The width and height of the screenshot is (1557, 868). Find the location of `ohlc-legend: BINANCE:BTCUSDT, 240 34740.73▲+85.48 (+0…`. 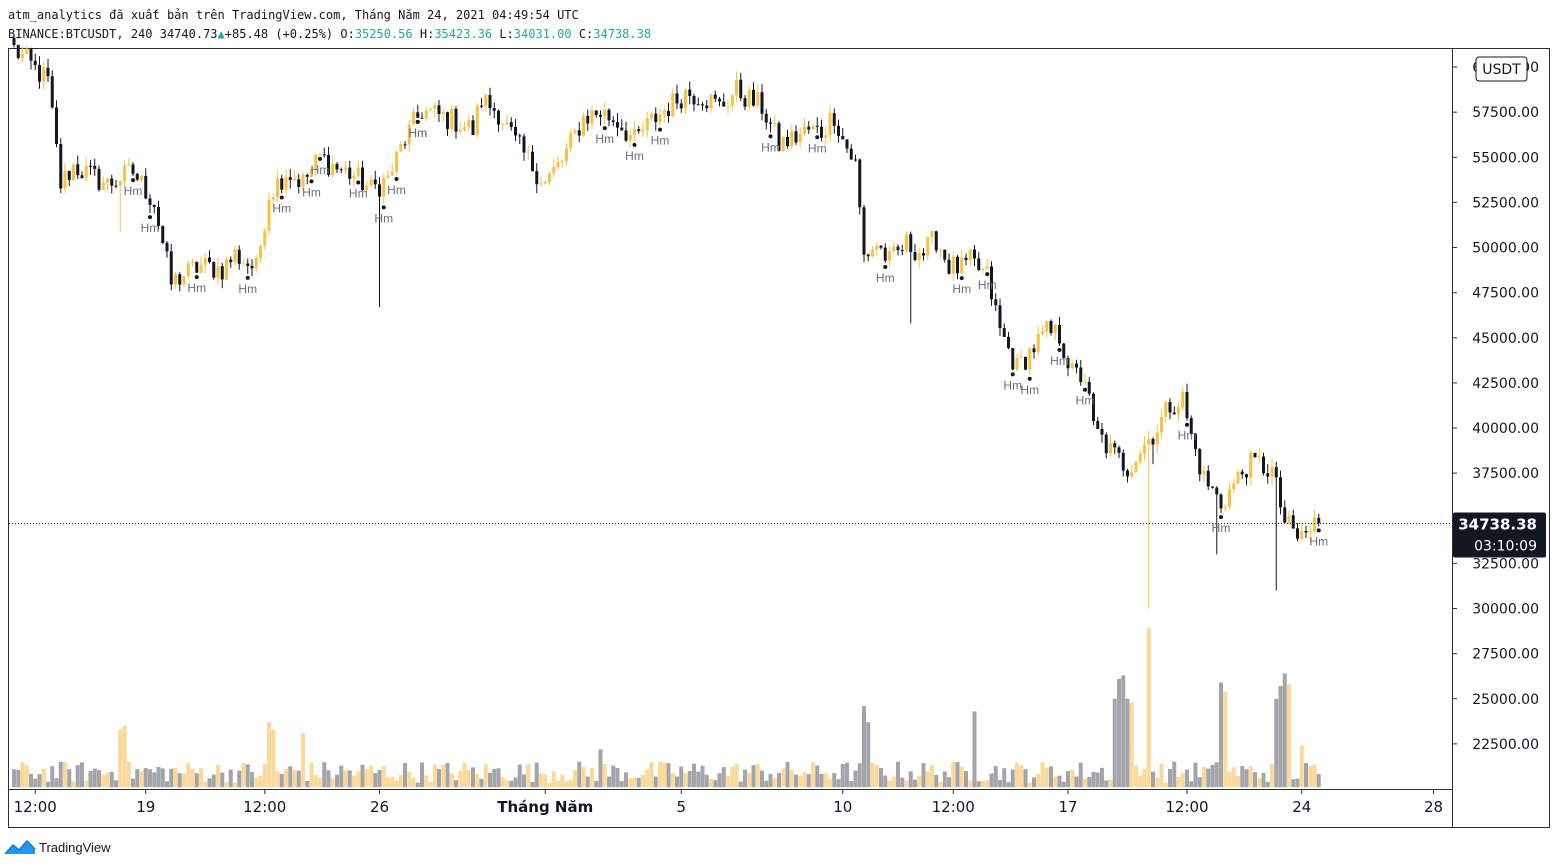

ohlc-legend: BINANCE:BTCUSDT, 240 34740.73▲+85.48 (+0… is located at coordinates (329, 34).